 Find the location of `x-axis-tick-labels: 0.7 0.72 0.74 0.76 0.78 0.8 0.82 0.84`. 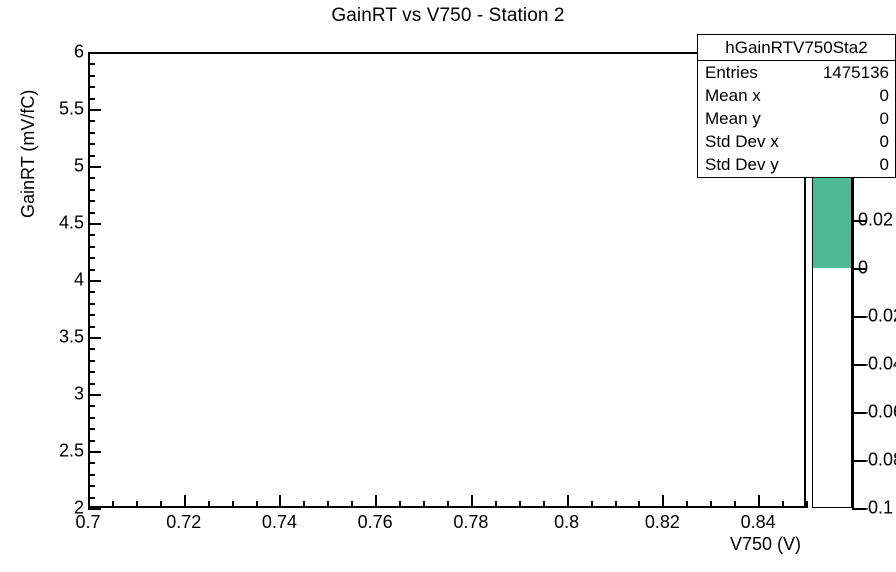

x-axis-tick-labels: 0.7 0.72 0.74 0.76 0.78 0.8 0.82 0.84 is located at coordinates (448, 525).